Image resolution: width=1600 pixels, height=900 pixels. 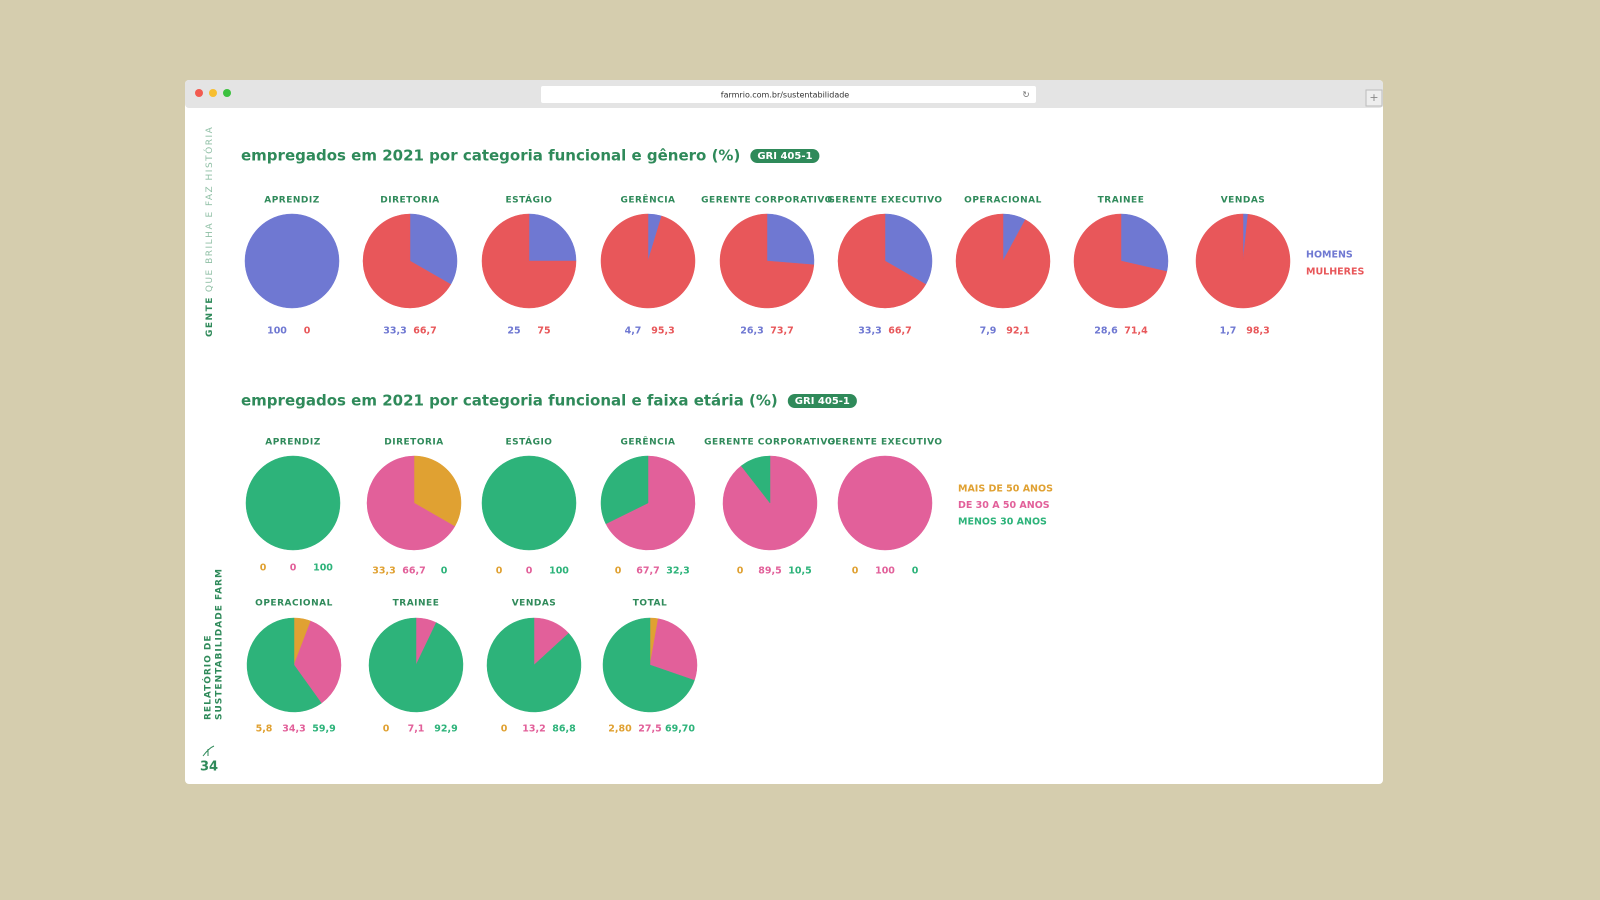 What do you see at coordinates (650, 604) in the screenshot?
I see `category-label: TOTAL` at bounding box center [650, 604].